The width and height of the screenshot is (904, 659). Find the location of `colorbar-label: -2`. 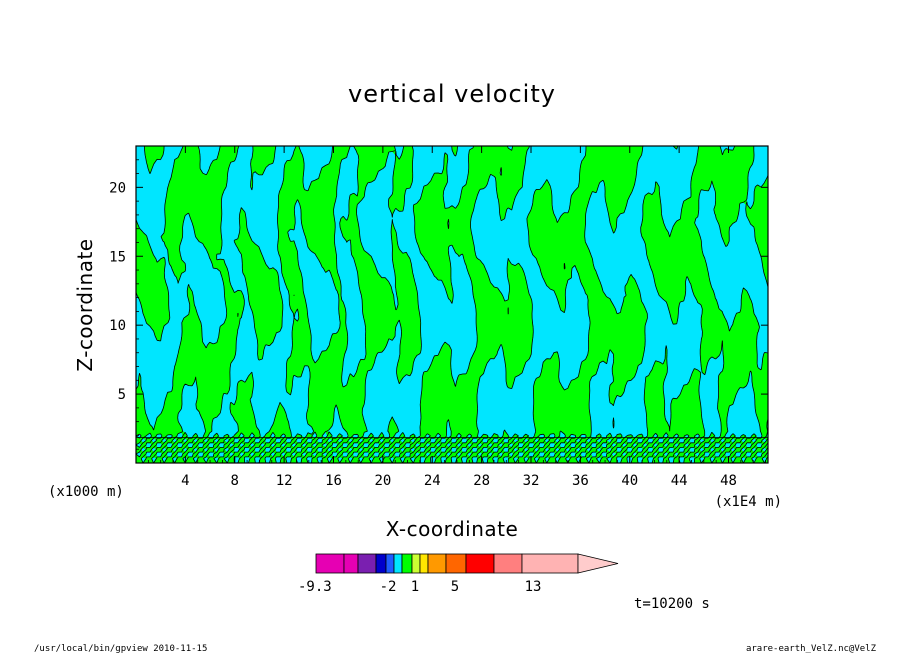

colorbar-label: -2 is located at coordinates (388, 587).